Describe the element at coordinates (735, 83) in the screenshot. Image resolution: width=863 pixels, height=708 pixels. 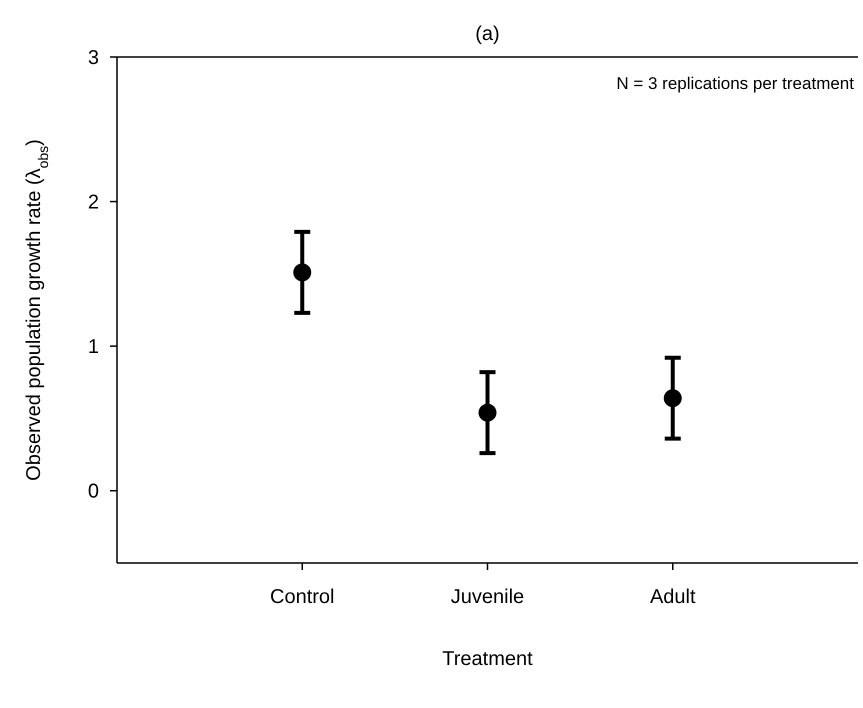
I see `annotation: N = 3 replications per treatment` at that location.